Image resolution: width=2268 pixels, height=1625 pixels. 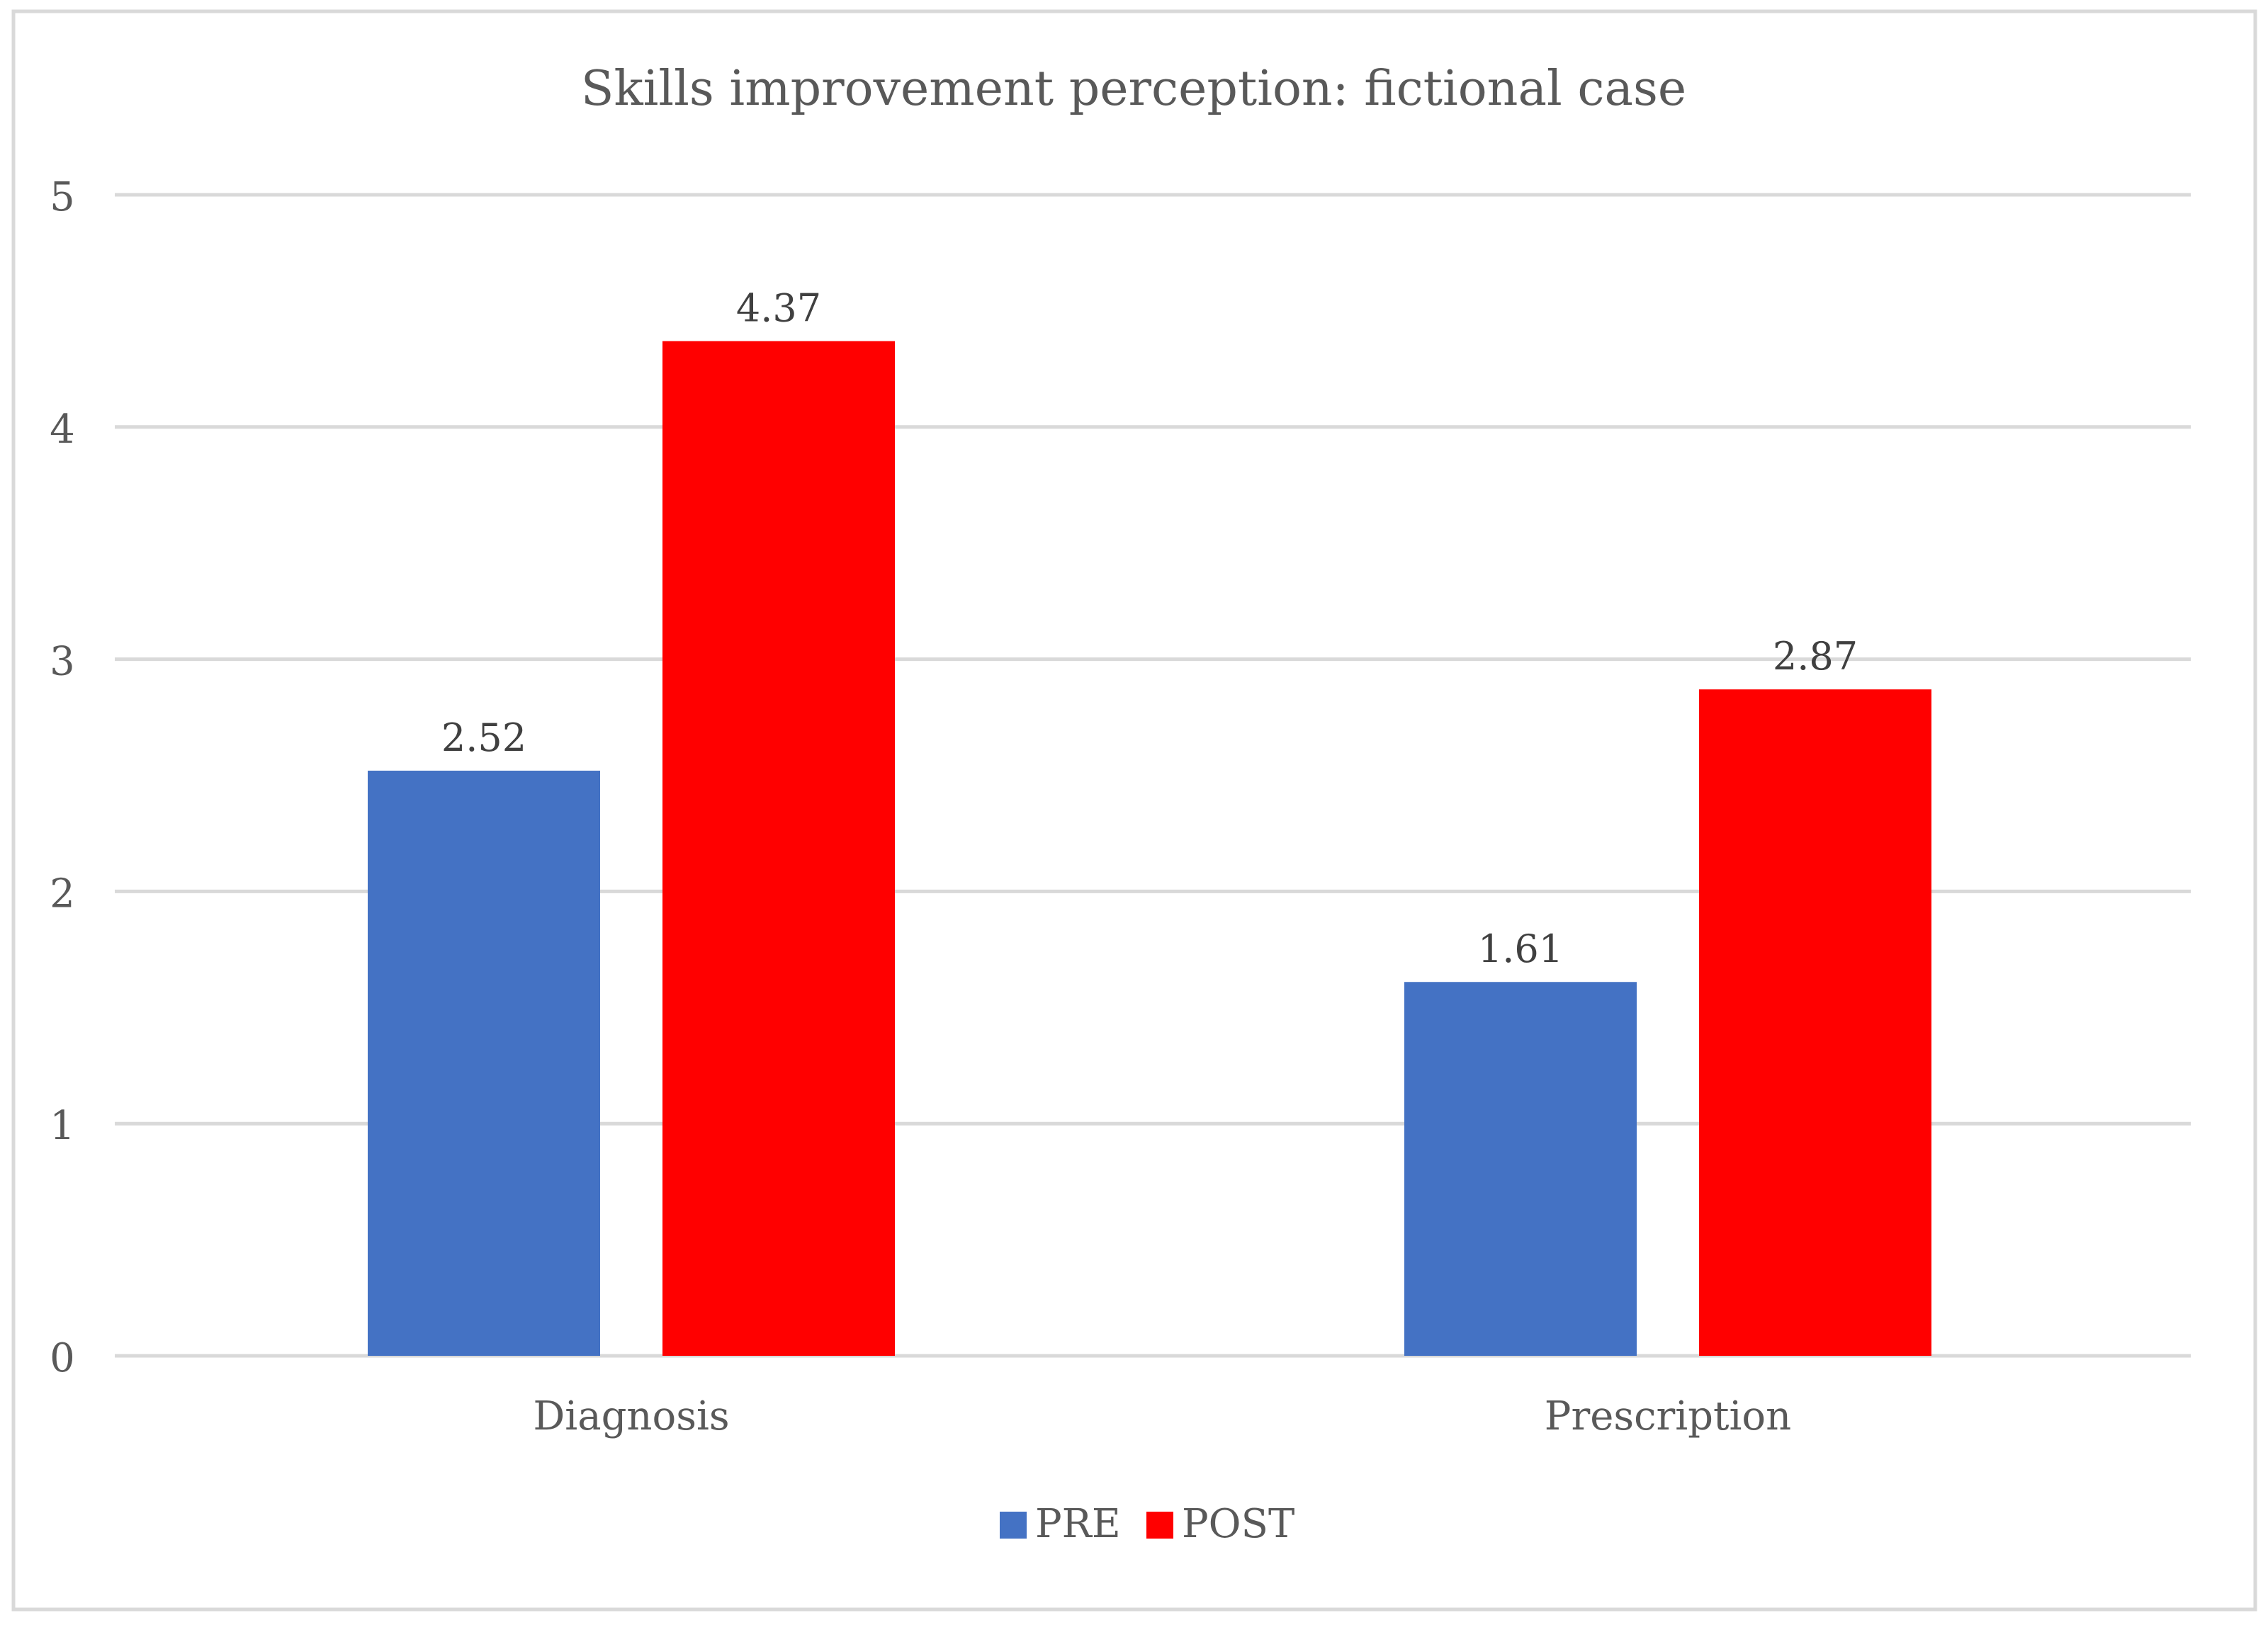 What do you see at coordinates (483, 737) in the screenshot?
I see `data-label: 2.52` at bounding box center [483, 737].